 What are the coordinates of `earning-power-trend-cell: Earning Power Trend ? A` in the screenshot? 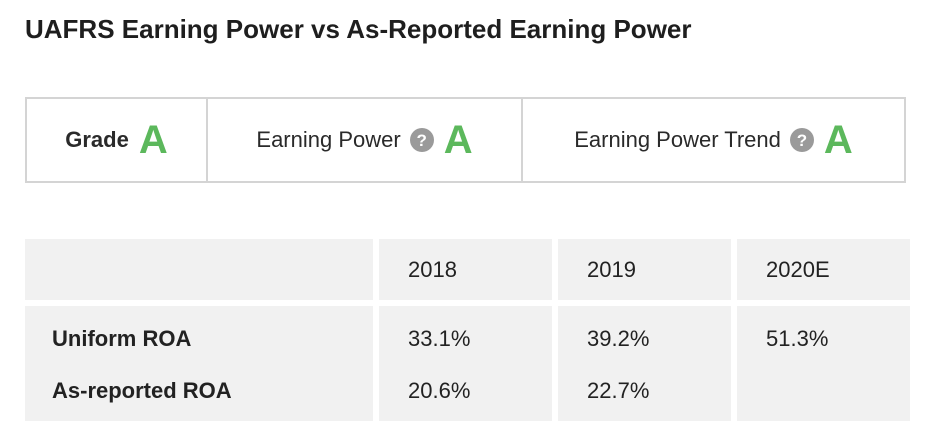 It's located at (713, 140).